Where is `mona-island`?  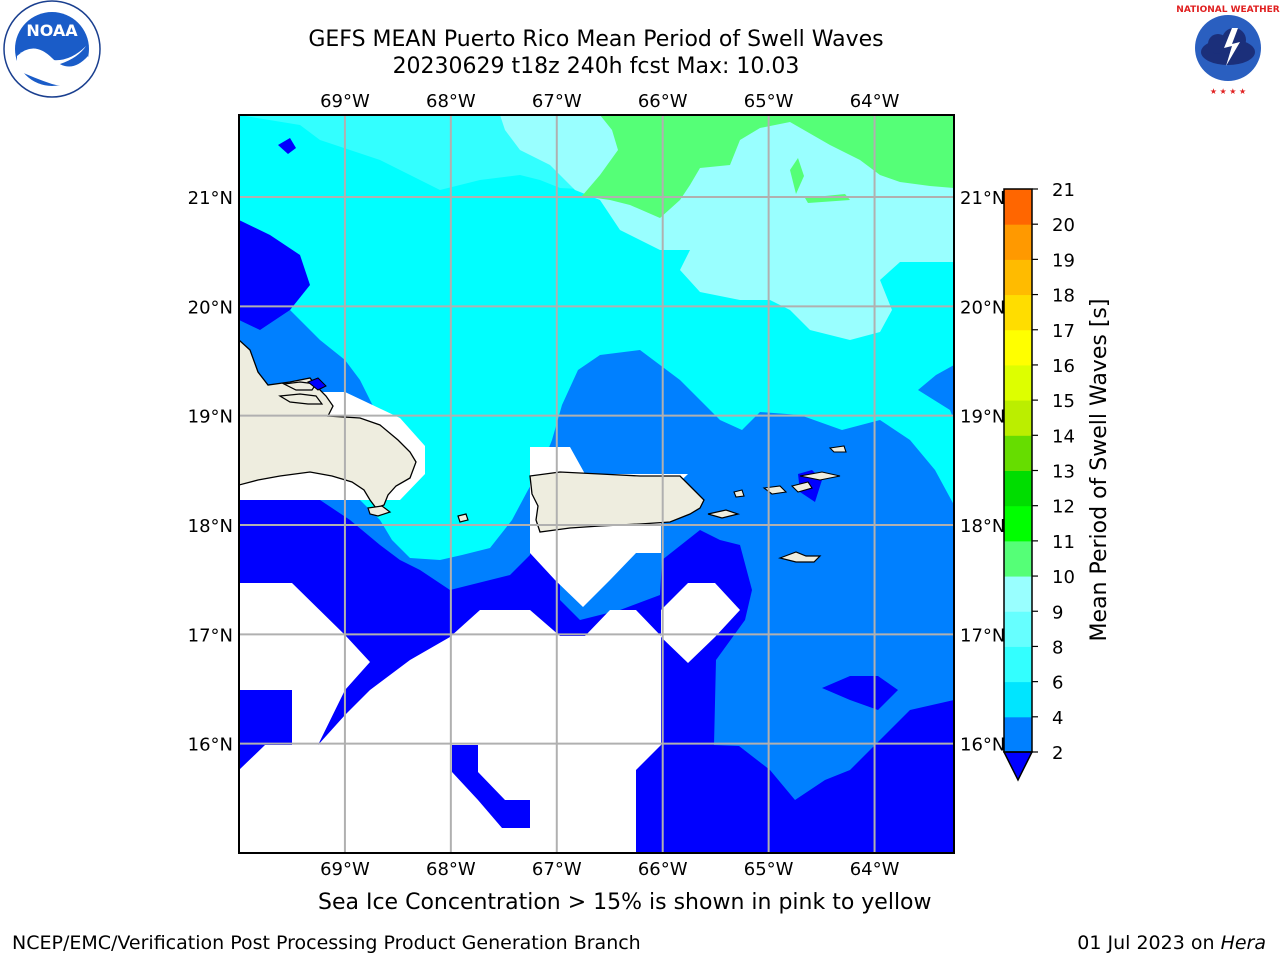
mona-island is located at coordinates (463, 518).